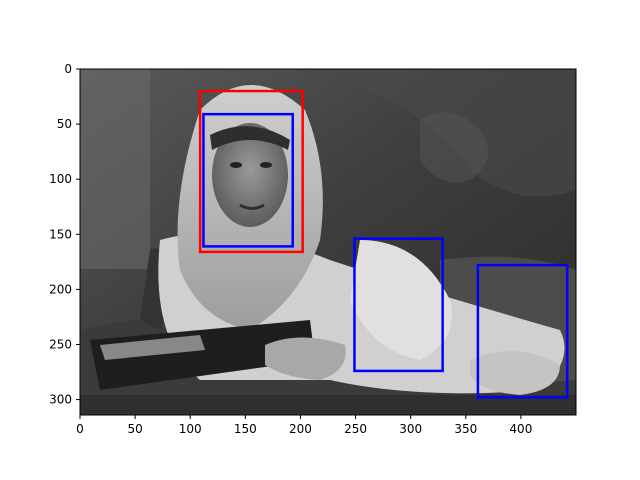  I want to click on x-tick-label: 300, so click(410, 429).